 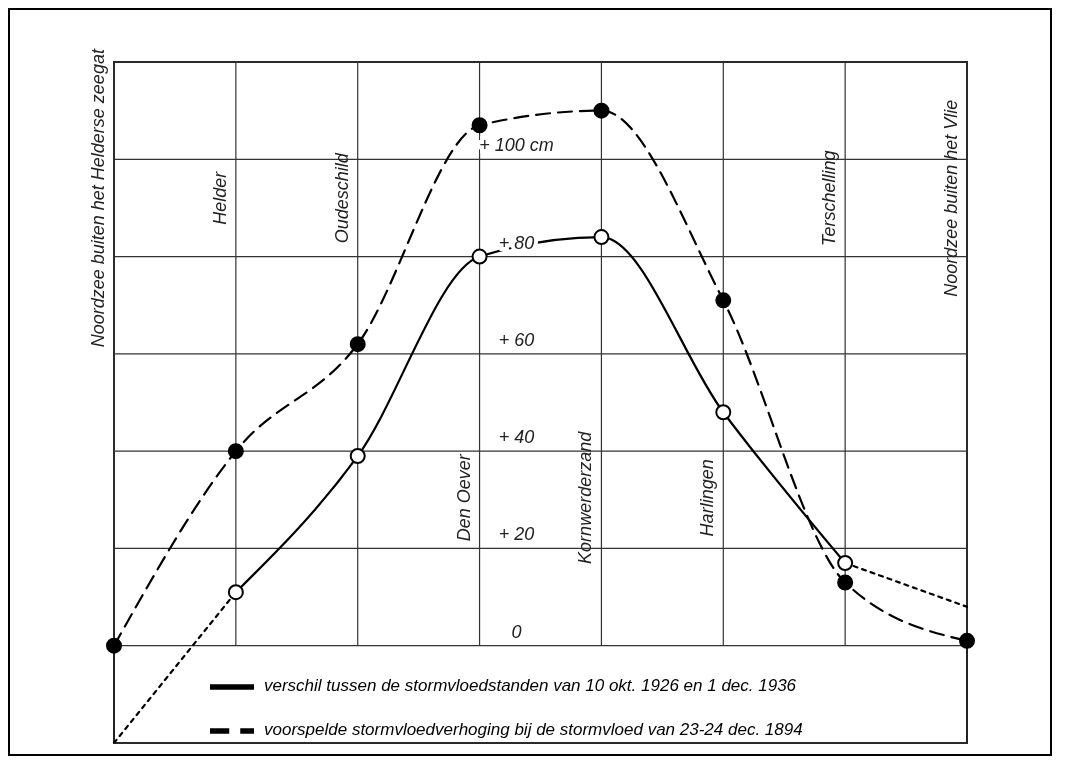 What do you see at coordinates (829, 198) in the screenshot?
I see `x-tick-label: Terschelling` at bounding box center [829, 198].